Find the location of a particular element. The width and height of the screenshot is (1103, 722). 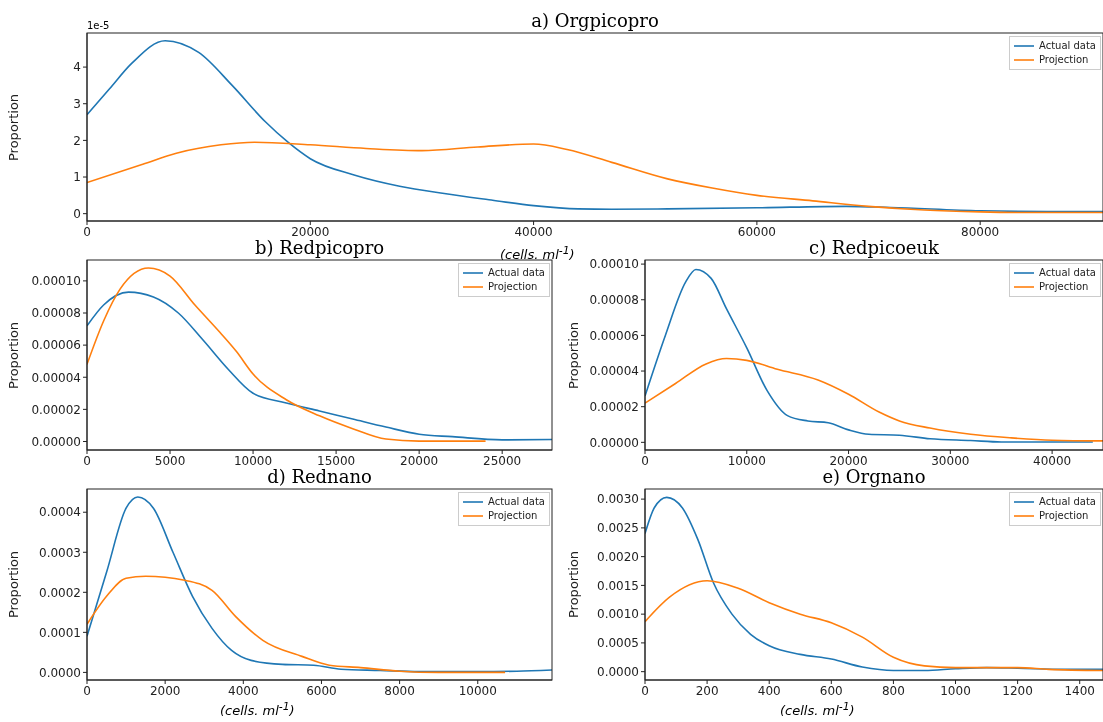

y-tick-label: 0.0030 is located at coordinates (618, 499).